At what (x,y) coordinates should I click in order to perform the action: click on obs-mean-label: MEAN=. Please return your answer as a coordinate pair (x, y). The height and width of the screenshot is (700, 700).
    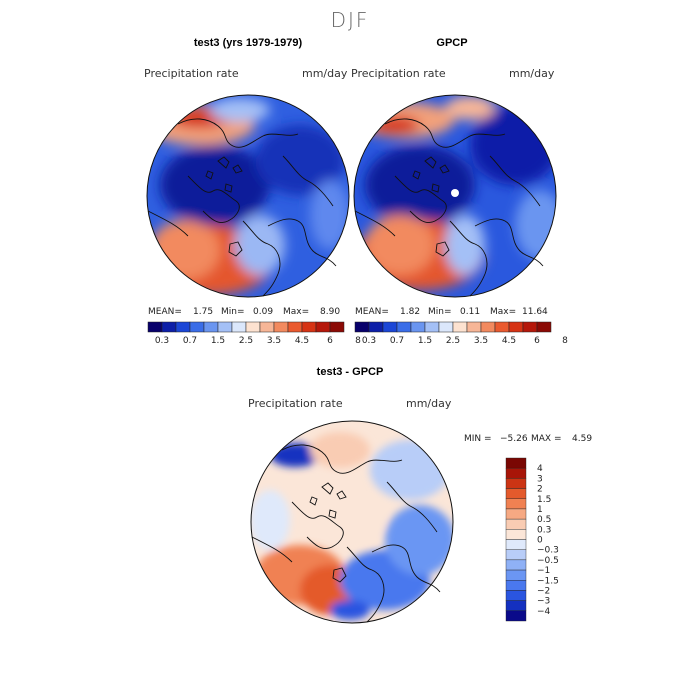
    Looking at the image, I should click on (372, 312).